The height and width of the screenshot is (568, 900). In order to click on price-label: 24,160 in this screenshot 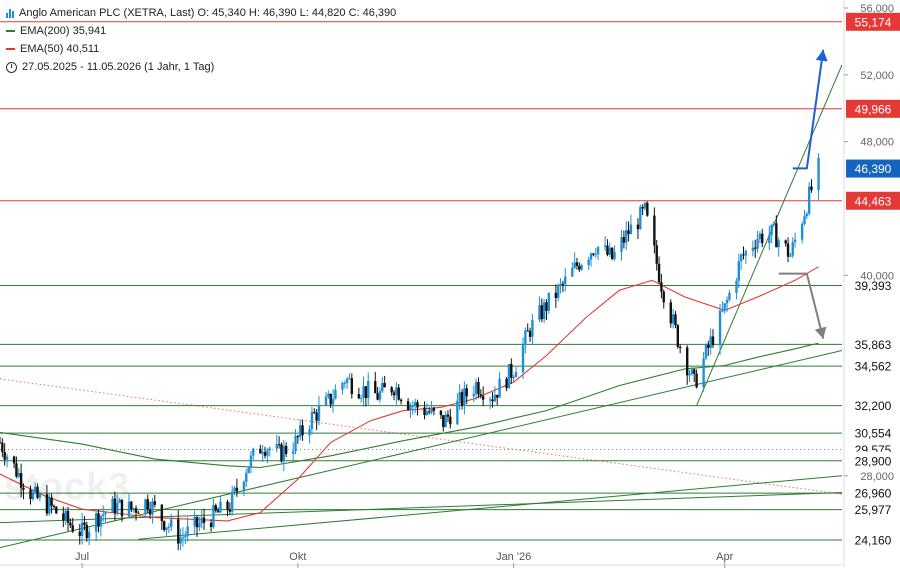, I will do `click(873, 540)`.